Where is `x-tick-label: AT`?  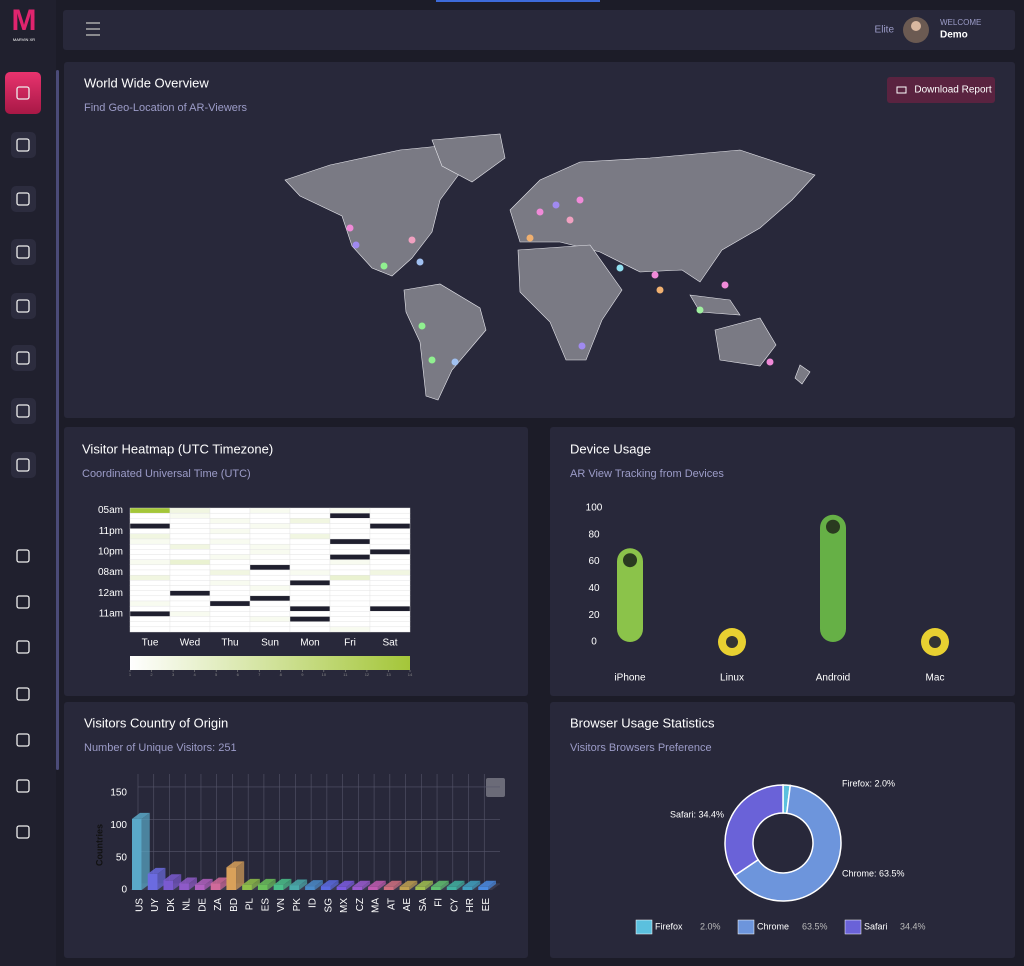
x-tick-label: AT is located at coordinates (391, 904).